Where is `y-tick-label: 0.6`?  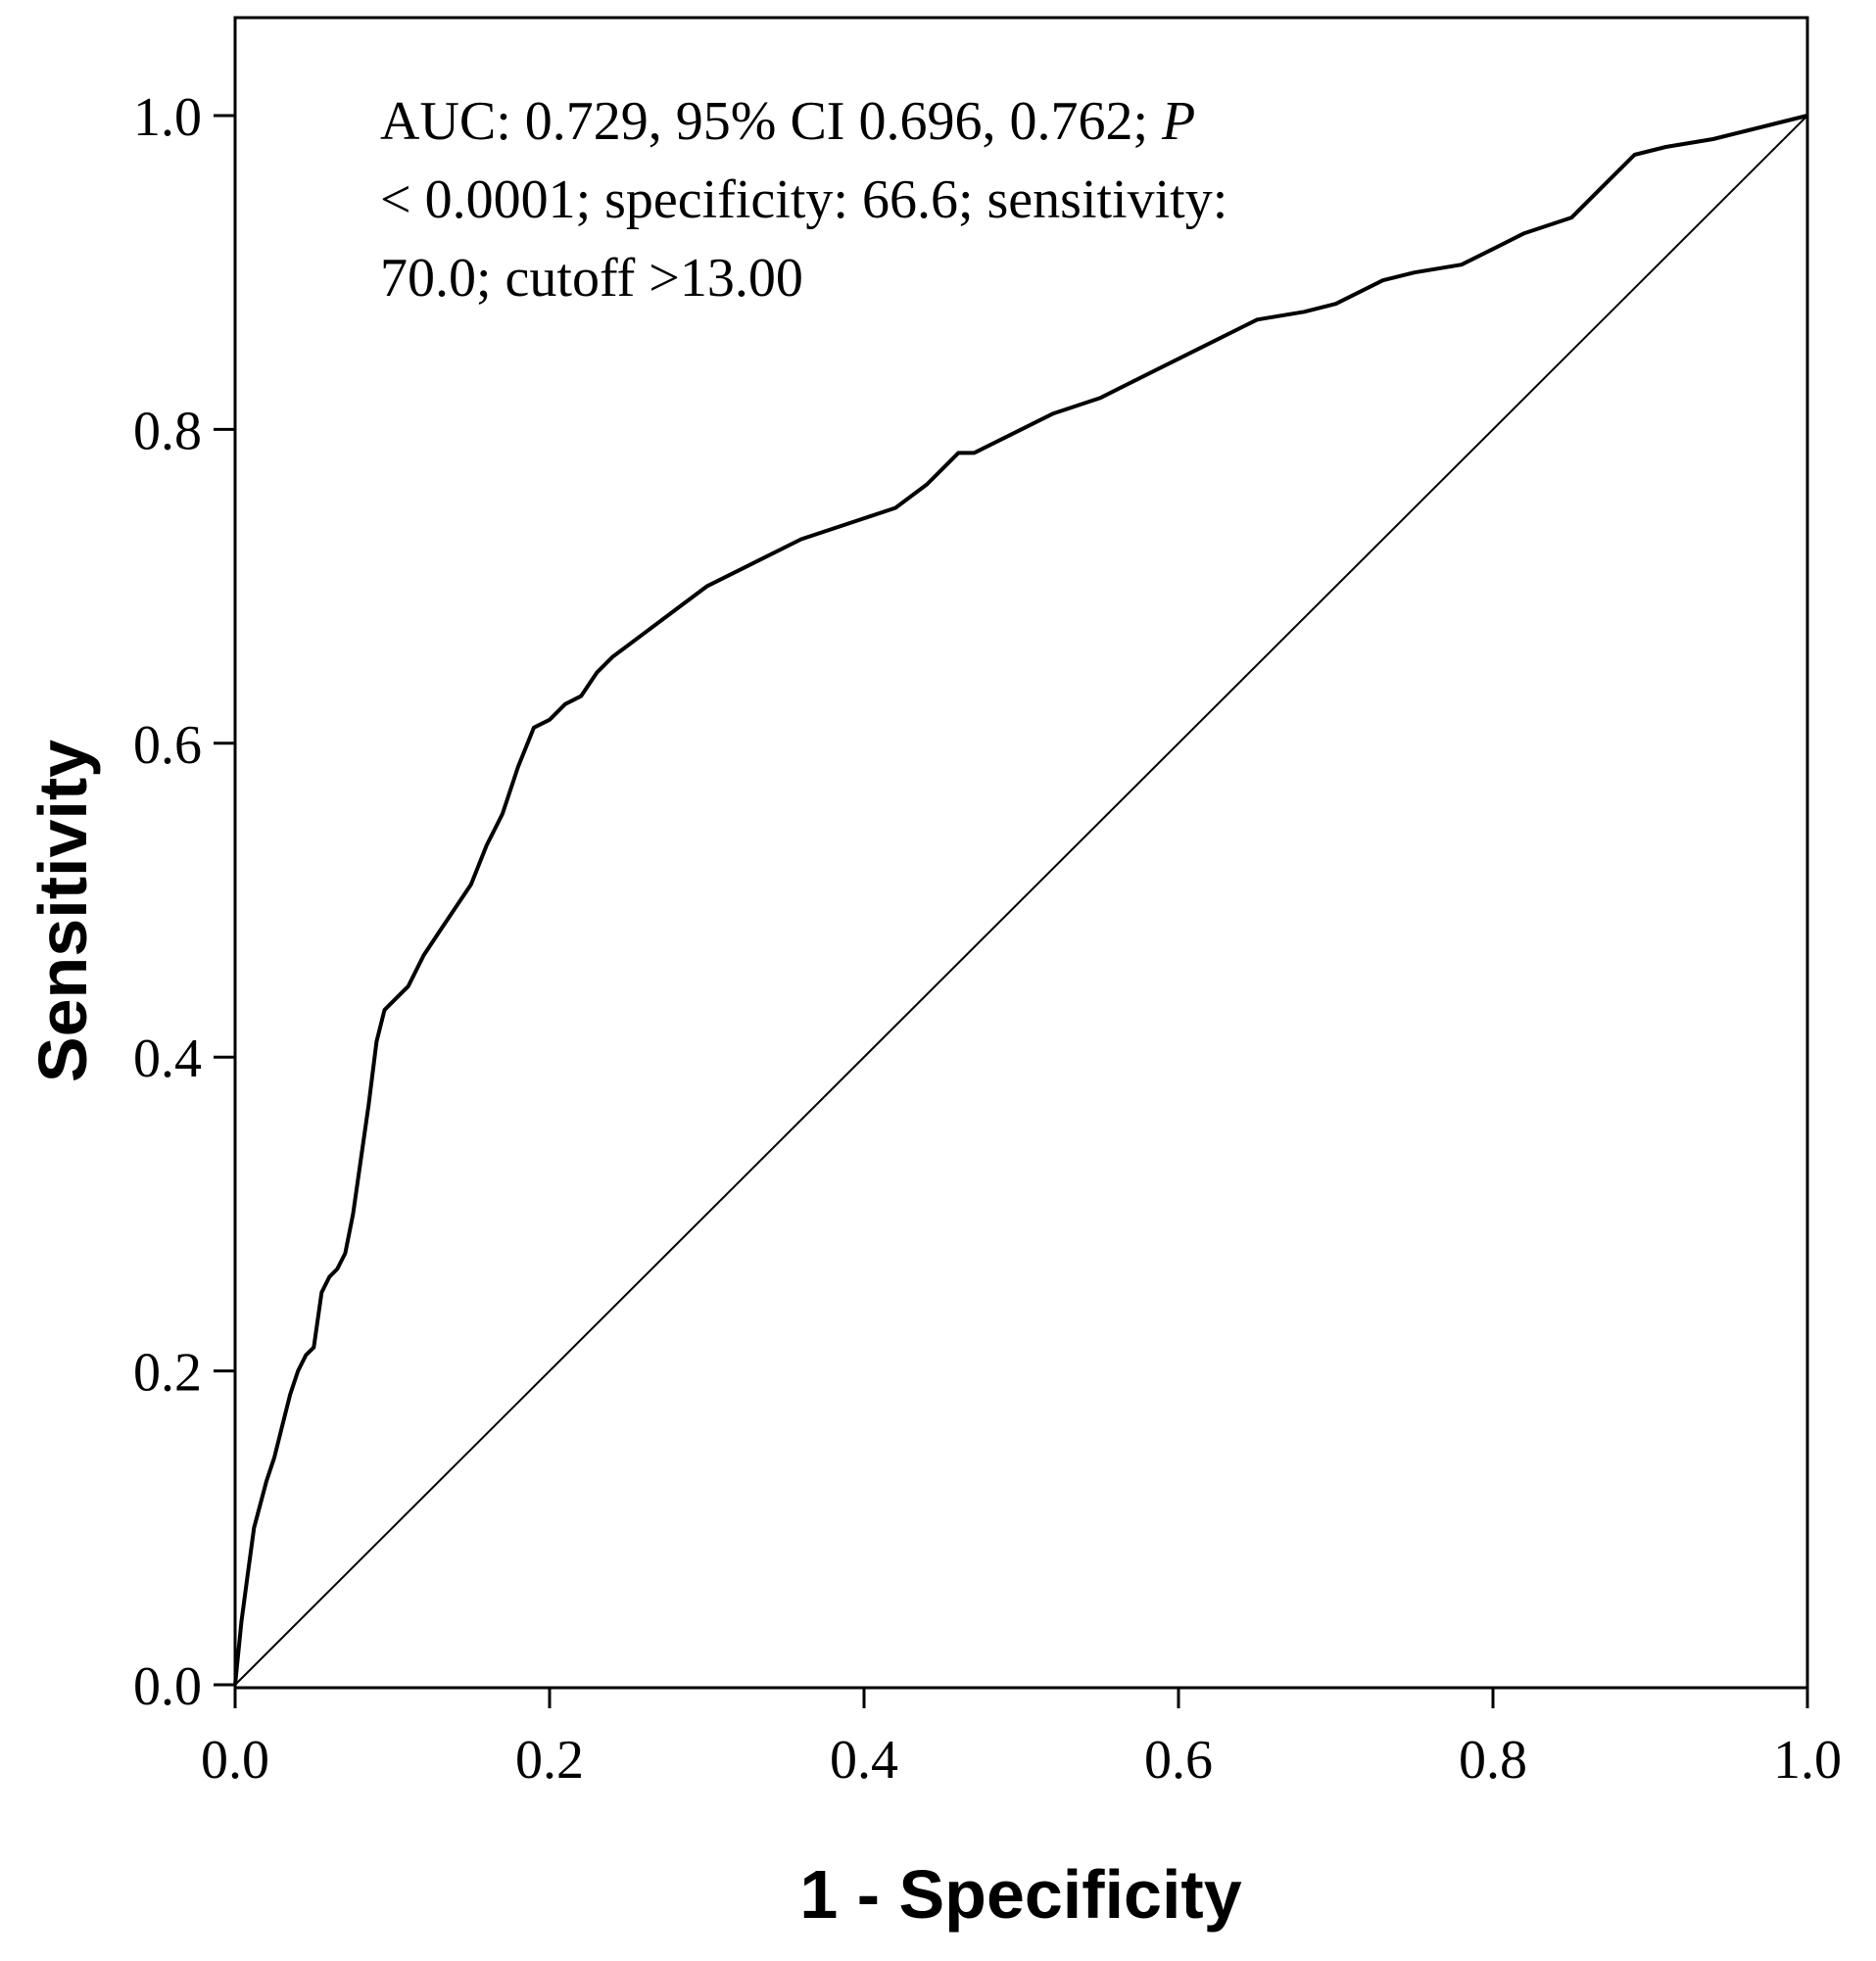 y-tick-label: 0.6 is located at coordinates (167, 745).